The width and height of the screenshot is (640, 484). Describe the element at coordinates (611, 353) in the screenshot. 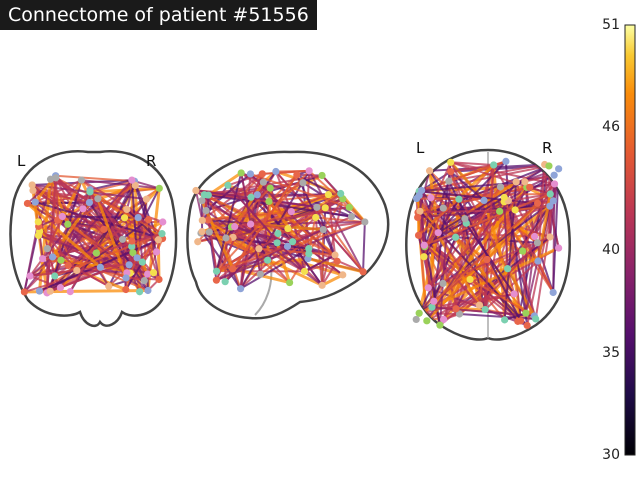

I see `colorbar-tick-label: 35` at that location.